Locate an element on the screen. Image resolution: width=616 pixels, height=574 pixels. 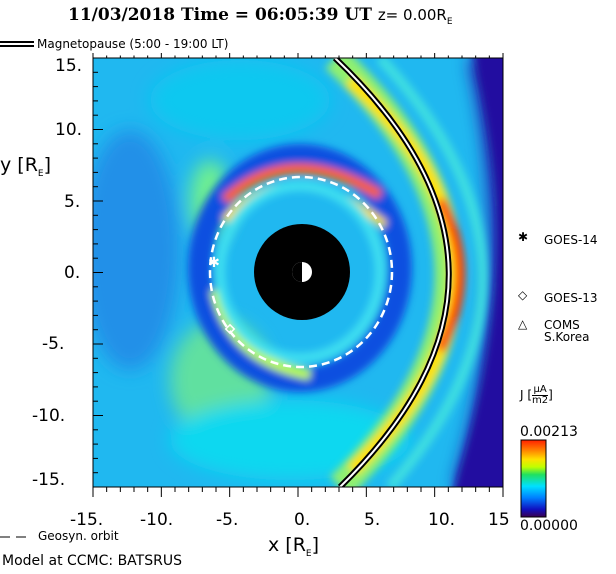
footer-credit: Model at CCMC: BATSRUS is located at coordinates (92, 561).